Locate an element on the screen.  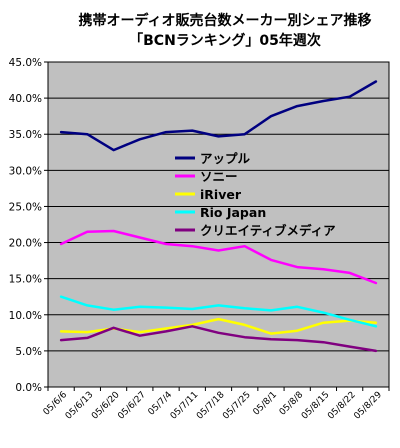
x-tick-label: 05/7/18 is located at coordinates (211, 406).